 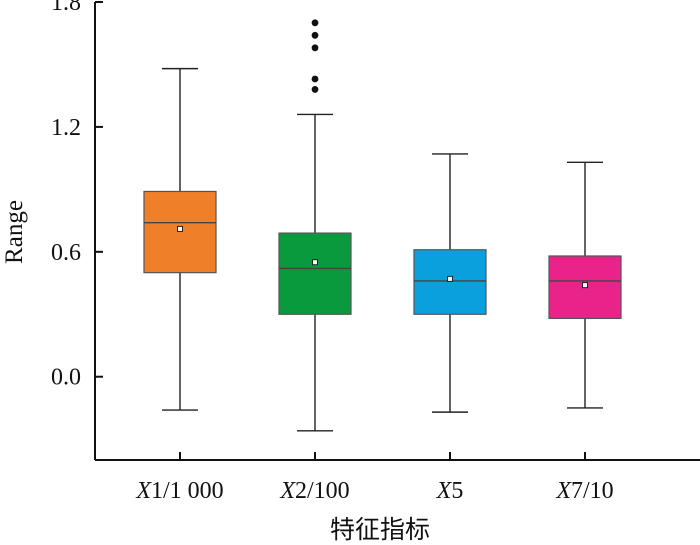 I want to click on x-tick-label: X2/100, so click(x=314, y=491).